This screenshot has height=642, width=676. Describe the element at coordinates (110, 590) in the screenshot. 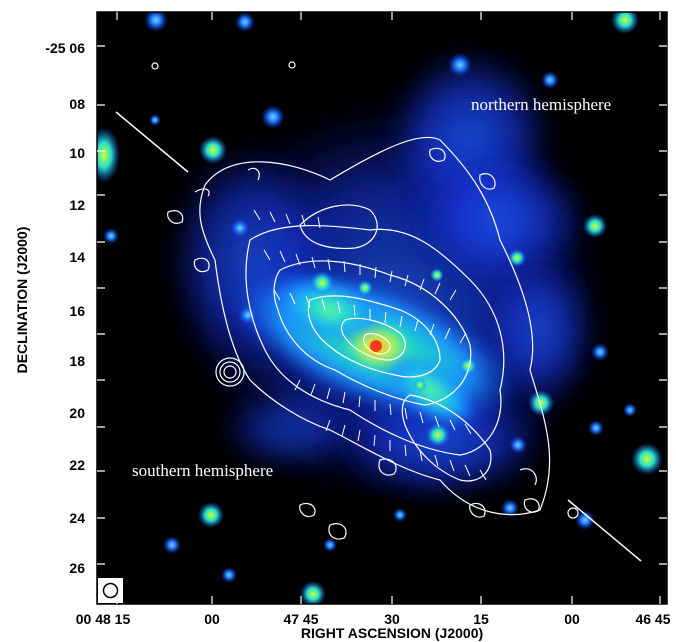

I see `beam-ellipse-icon` at that location.